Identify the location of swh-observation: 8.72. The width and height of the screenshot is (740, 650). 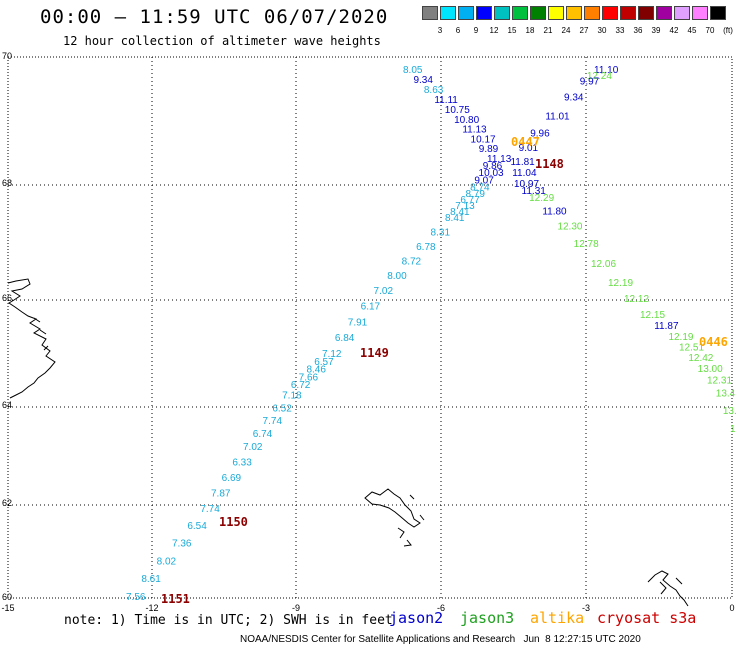
(412, 261).